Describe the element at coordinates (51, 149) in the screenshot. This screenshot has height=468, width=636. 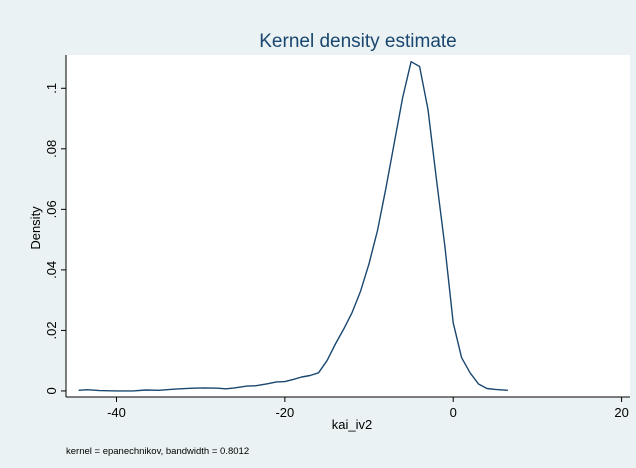
I see `y-tick-label: .08` at that location.